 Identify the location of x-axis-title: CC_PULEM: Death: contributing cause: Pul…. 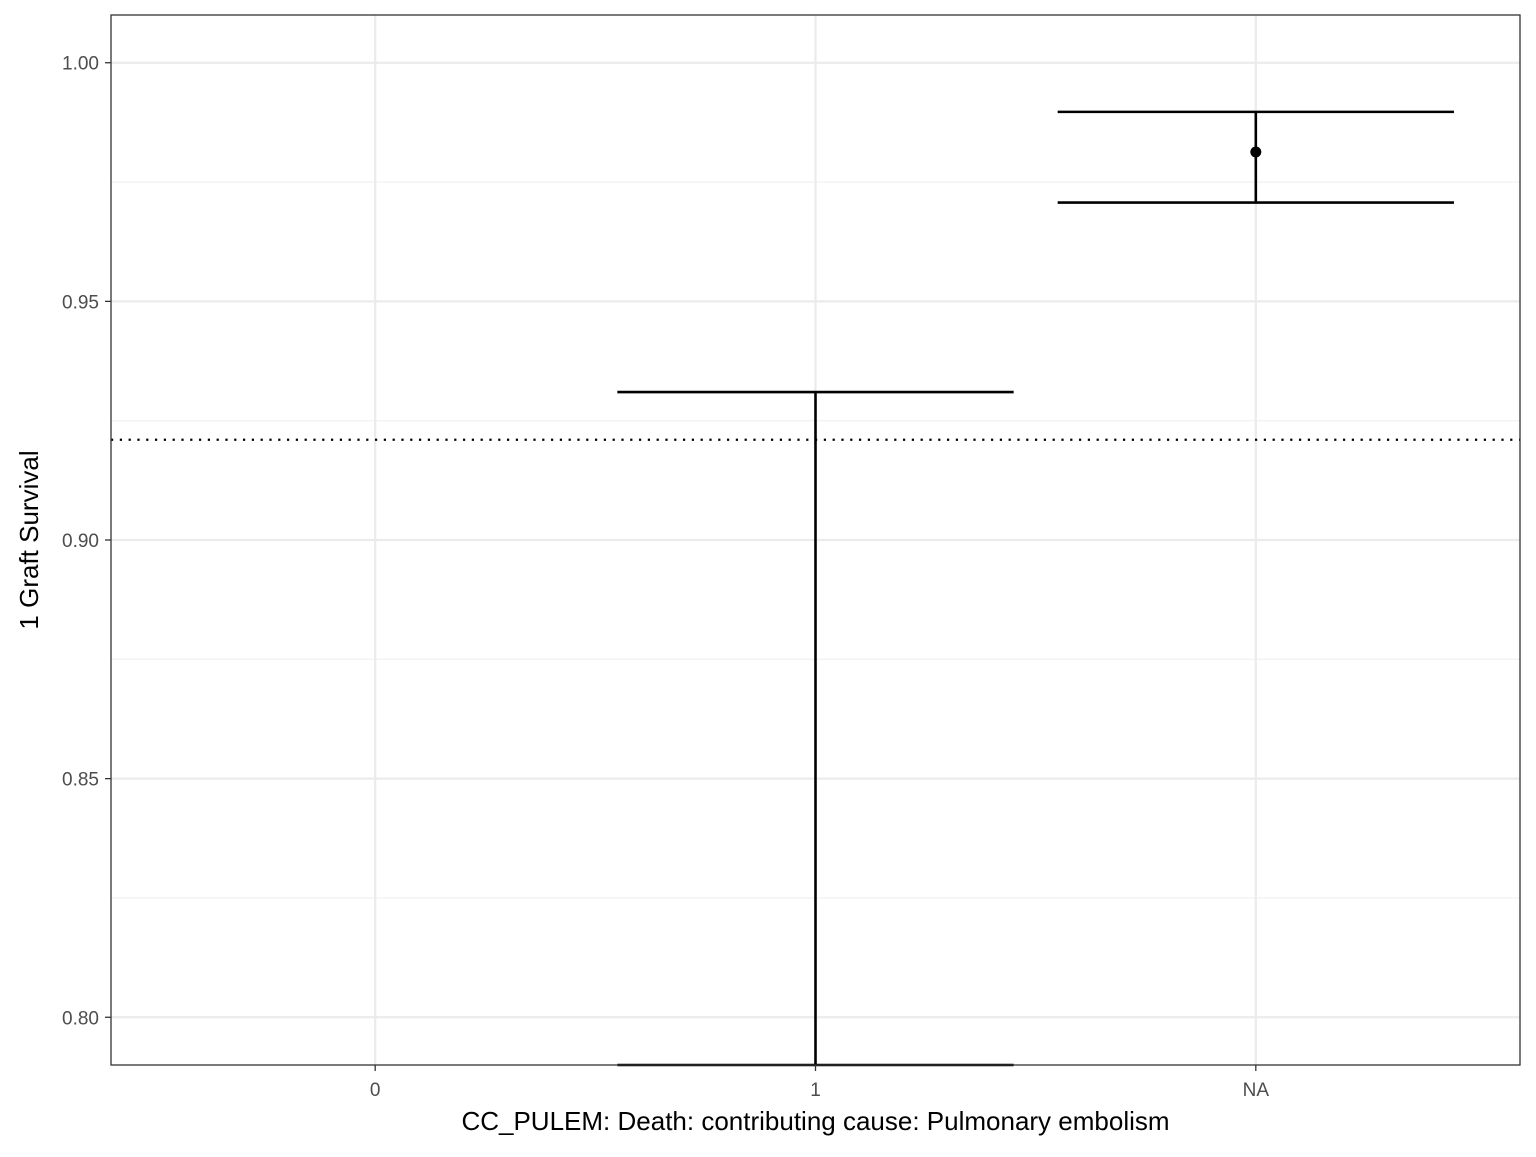
(815, 1121).